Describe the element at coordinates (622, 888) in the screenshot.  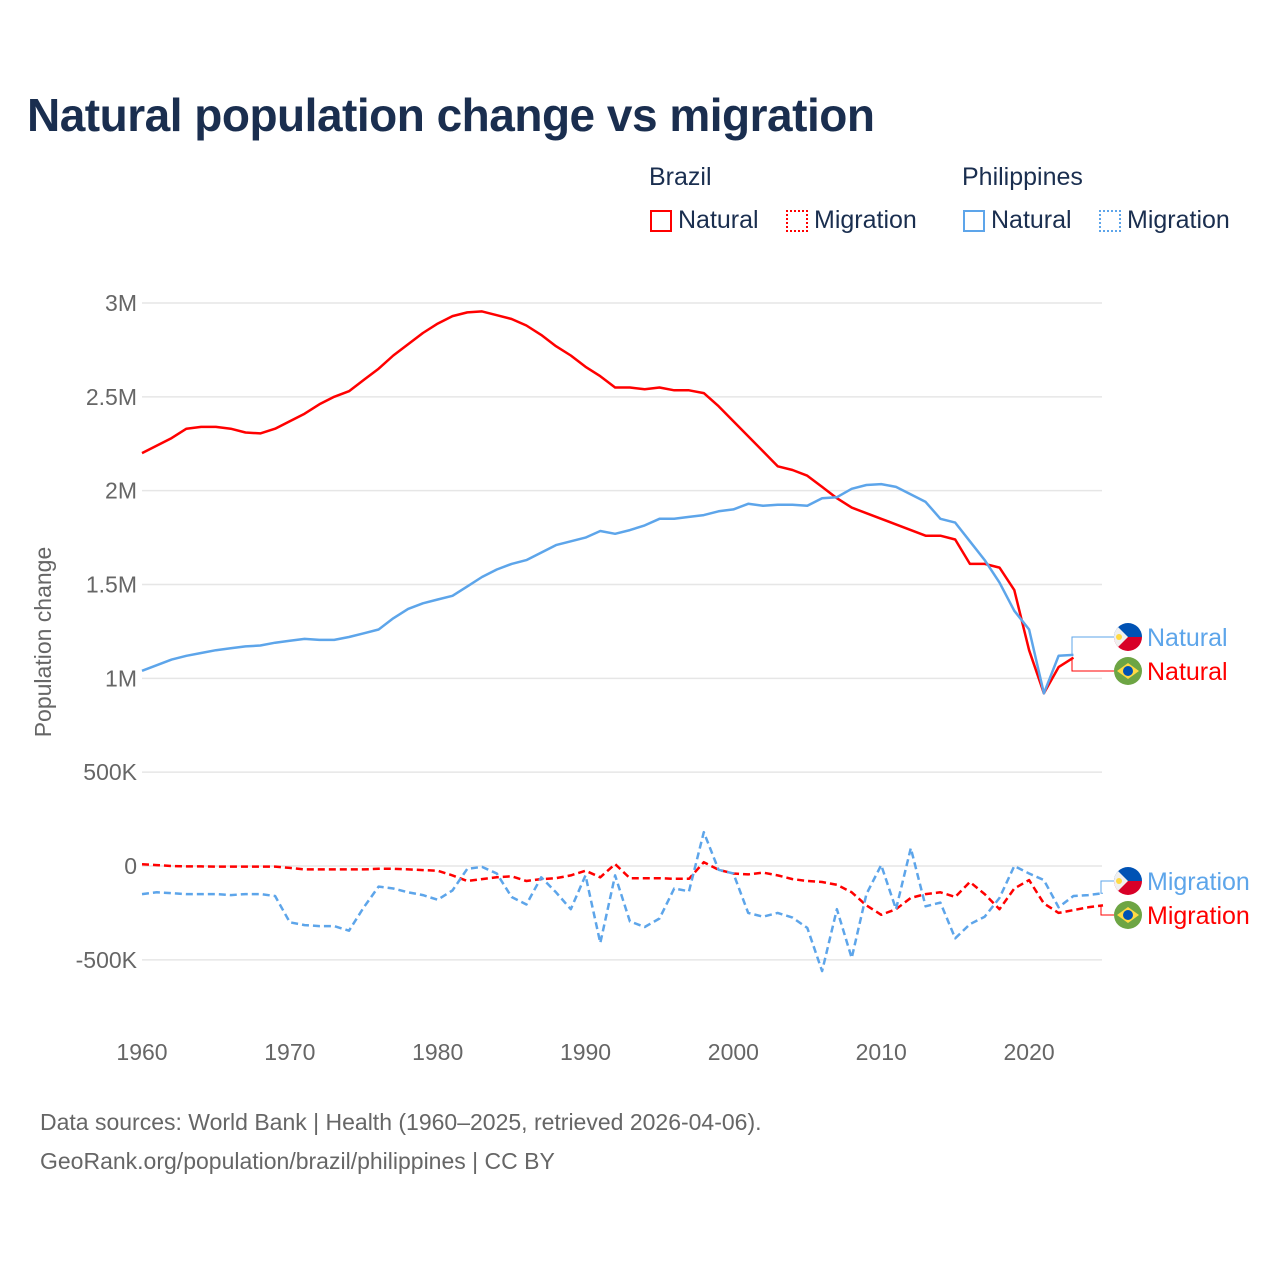
I see `series-line-brazil-migration` at that location.